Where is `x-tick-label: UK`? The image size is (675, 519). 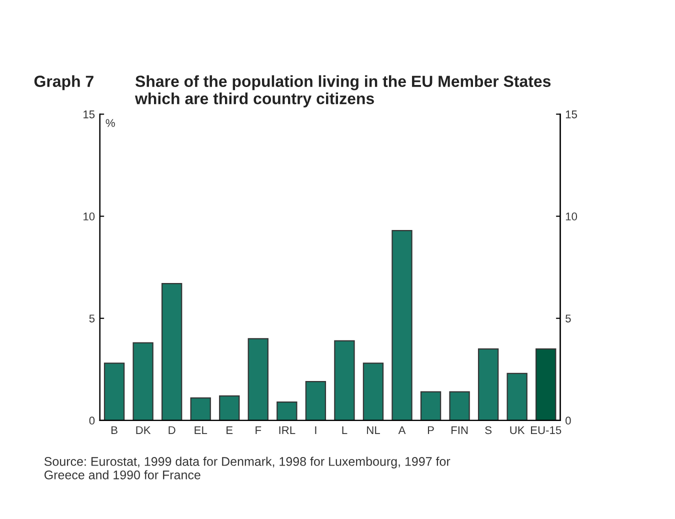 x-tick-label: UK is located at coordinates (517, 430).